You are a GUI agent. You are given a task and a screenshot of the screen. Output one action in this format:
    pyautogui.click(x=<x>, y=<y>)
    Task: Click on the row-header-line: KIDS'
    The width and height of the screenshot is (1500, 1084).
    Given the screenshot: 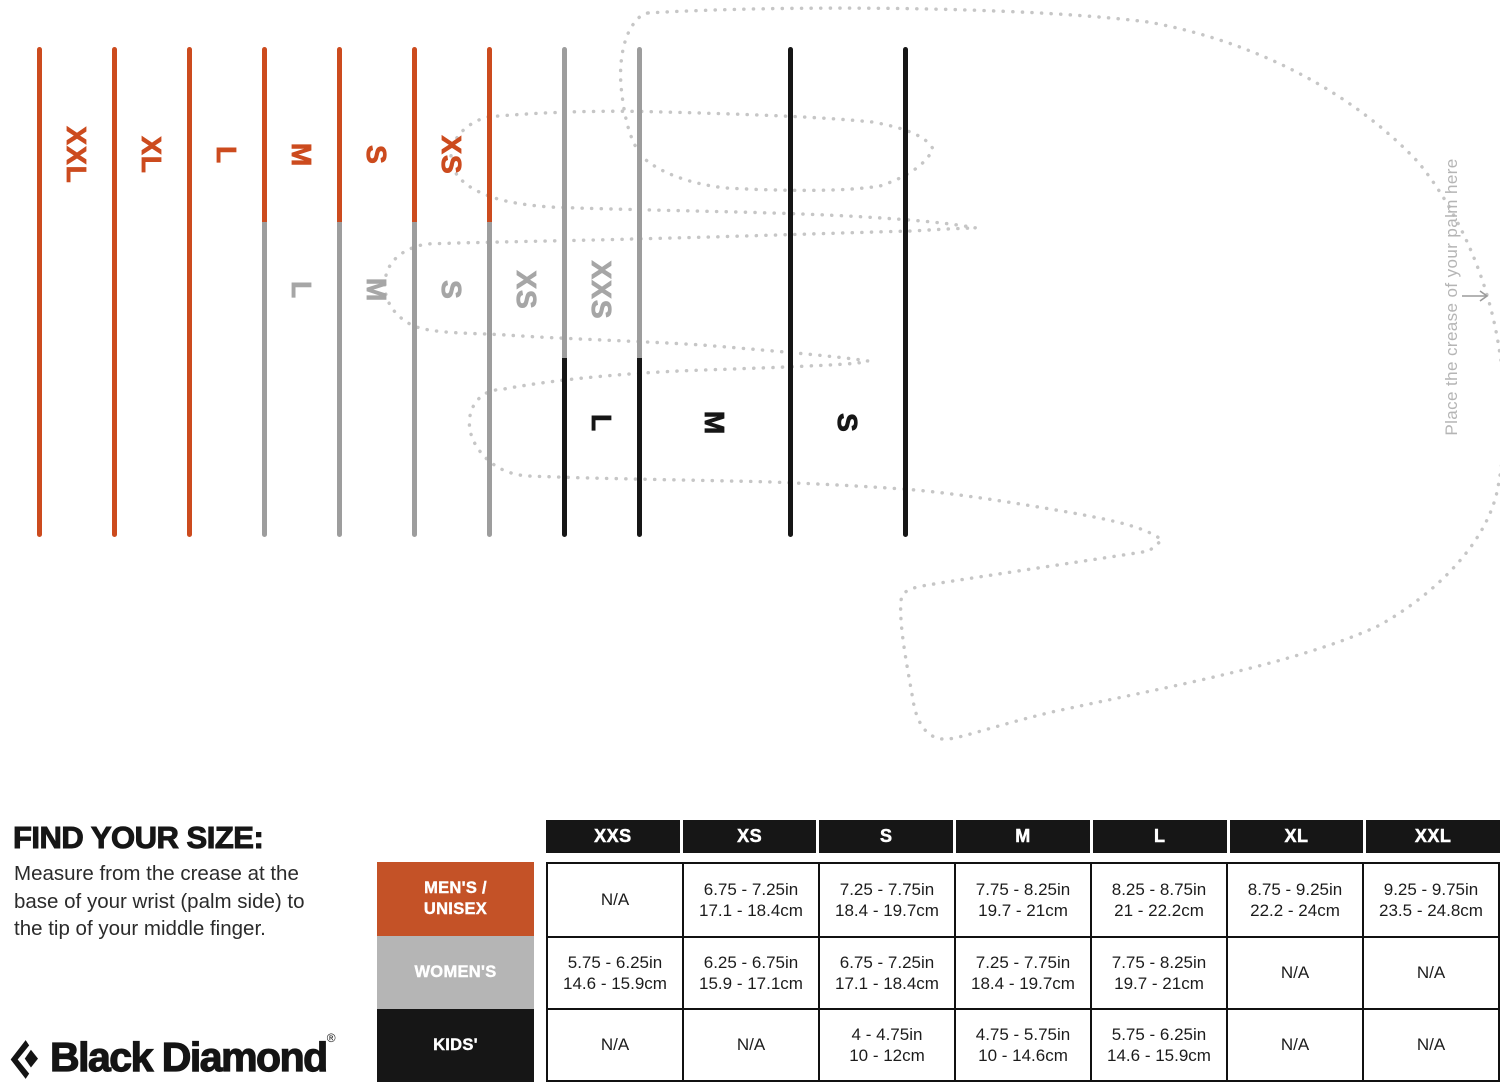 What is the action you would take?
    pyautogui.click(x=455, y=1045)
    